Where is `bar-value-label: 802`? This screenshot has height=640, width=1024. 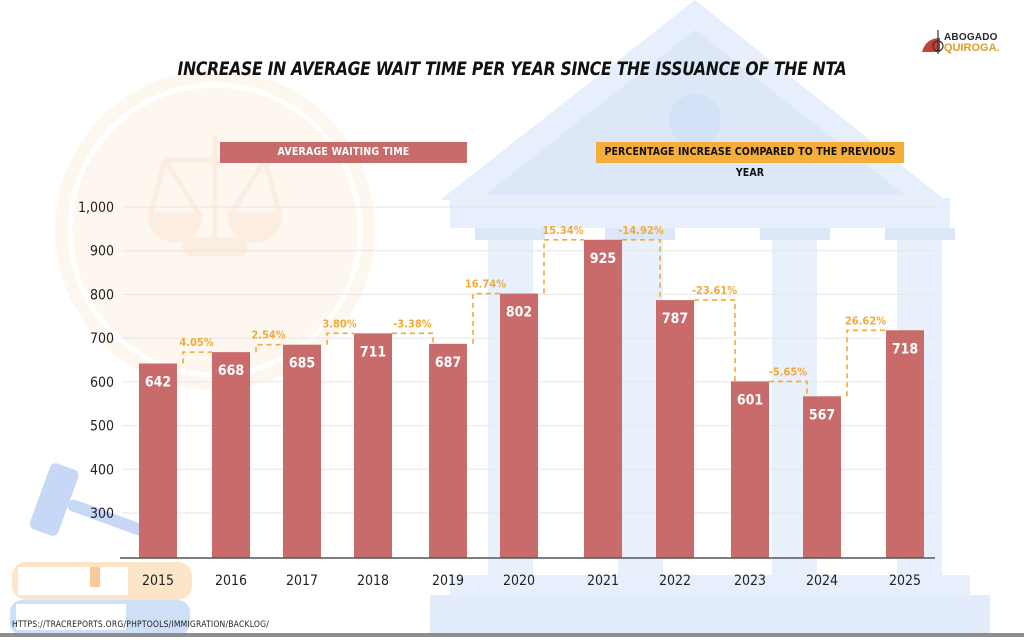 bar-value-label: 802 is located at coordinates (519, 313).